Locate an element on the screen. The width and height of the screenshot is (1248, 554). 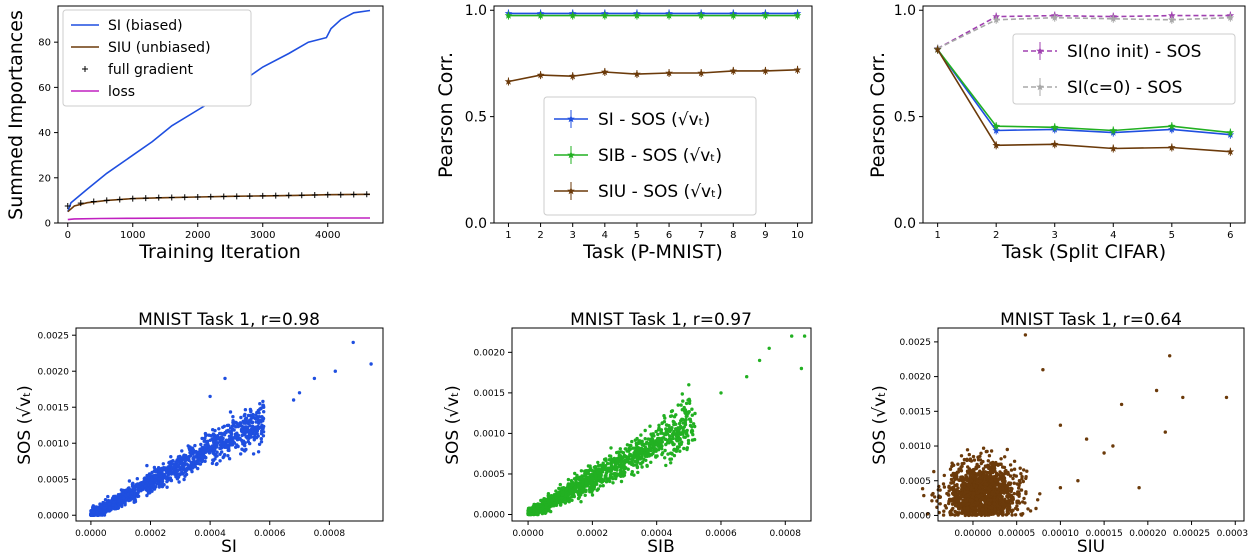
series-line-loss is located at coordinates (218, 219).